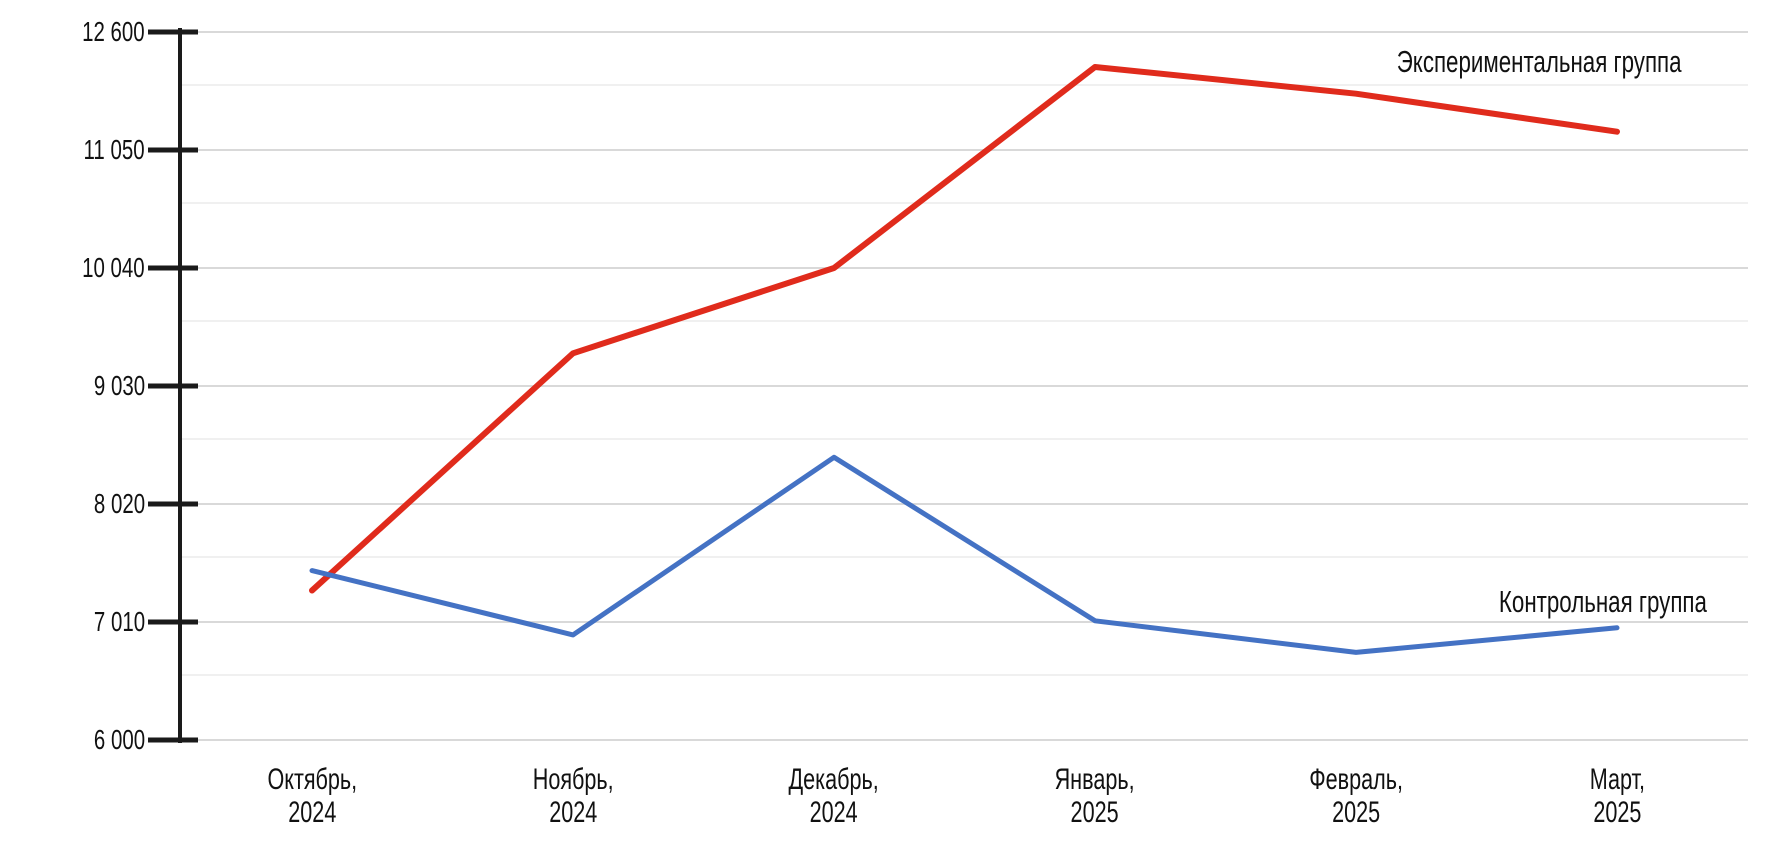 Image resolution: width=1772 pixels, height=848 pixels. What do you see at coordinates (119, 739) in the screenshot?
I see `y-tick-label-text: 6 000` at bounding box center [119, 739].